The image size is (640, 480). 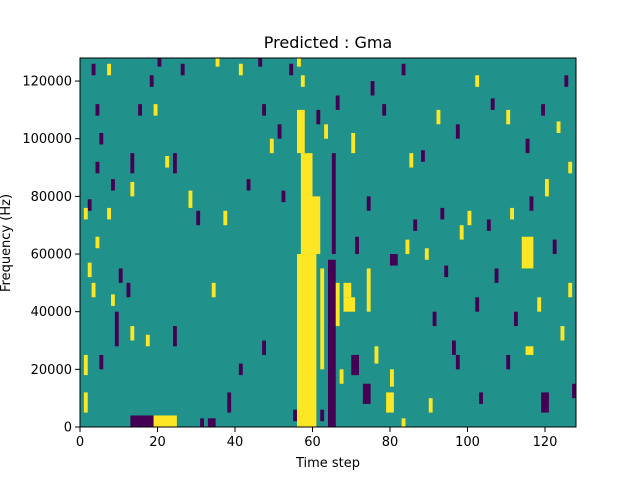 What do you see at coordinates (157, 442) in the screenshot?
I see `x-tick-label: 20` at bounding box center [157, 442].